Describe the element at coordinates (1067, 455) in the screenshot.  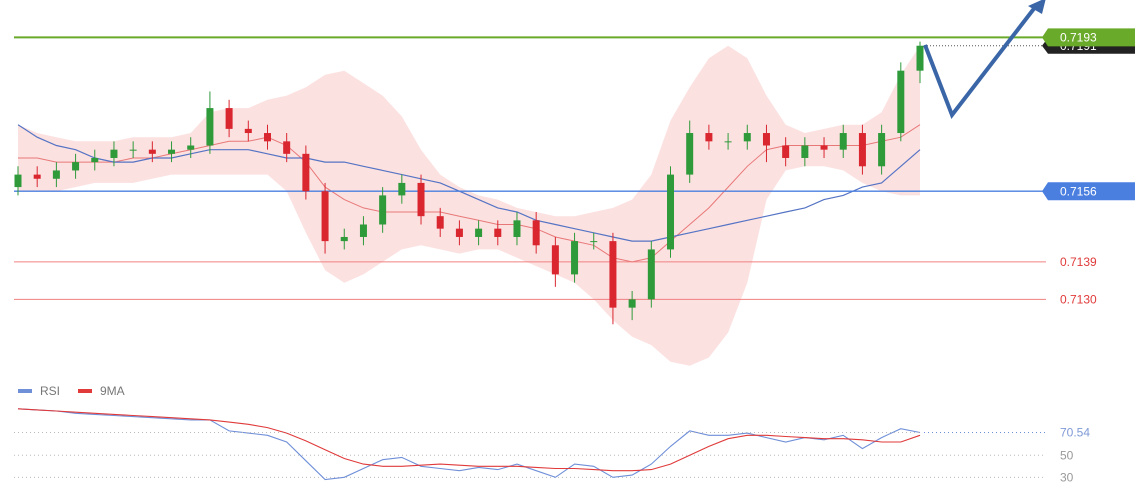
I see `y-tick-label: 50` at that location.